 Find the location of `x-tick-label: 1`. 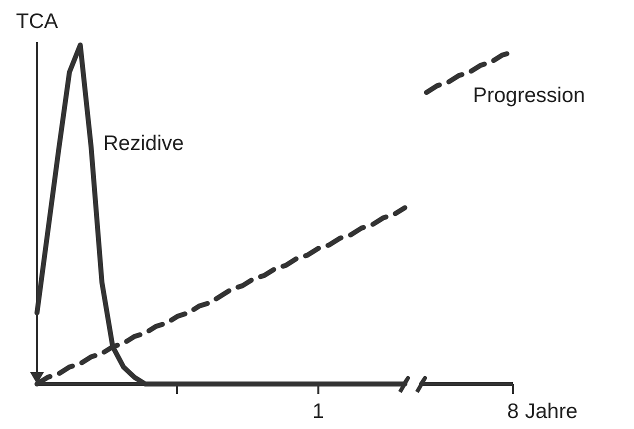

x-tick-label: 1 is located at coordinates (318, 411).